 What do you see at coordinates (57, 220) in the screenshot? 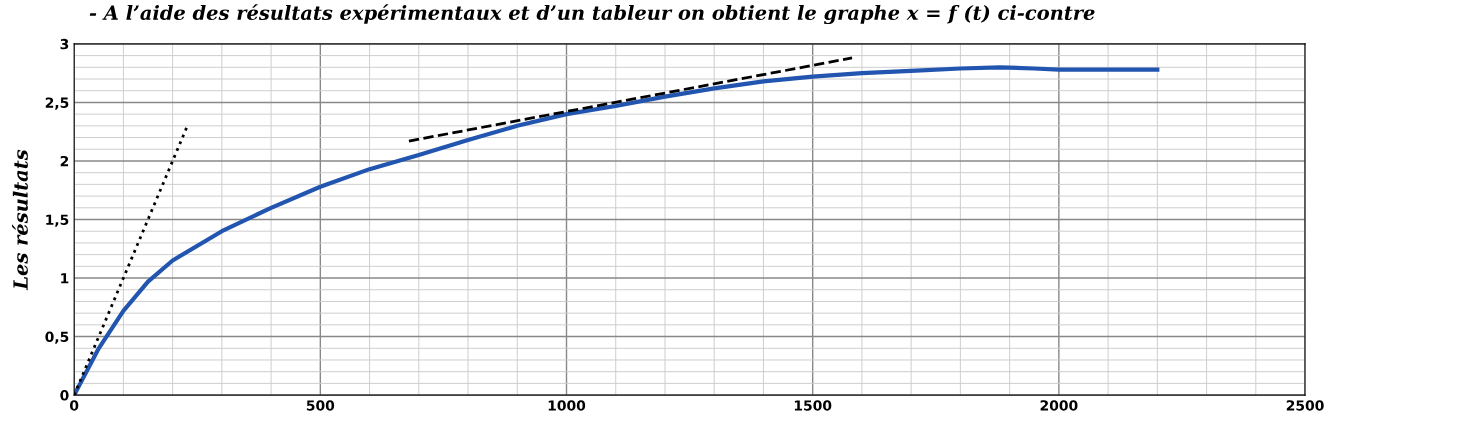
I see `y-tick-label: 1,5` at bounding box center [57, 220].